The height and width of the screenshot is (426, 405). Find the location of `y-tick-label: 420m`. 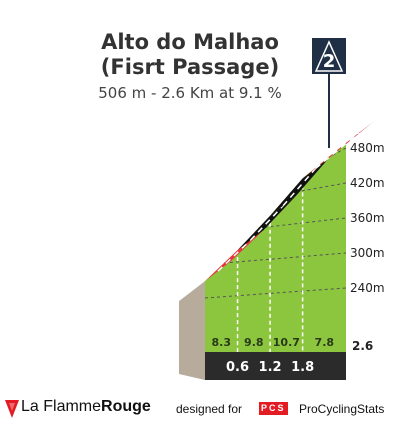

y-tick-label: 420m is located at coordinates (367, 183).